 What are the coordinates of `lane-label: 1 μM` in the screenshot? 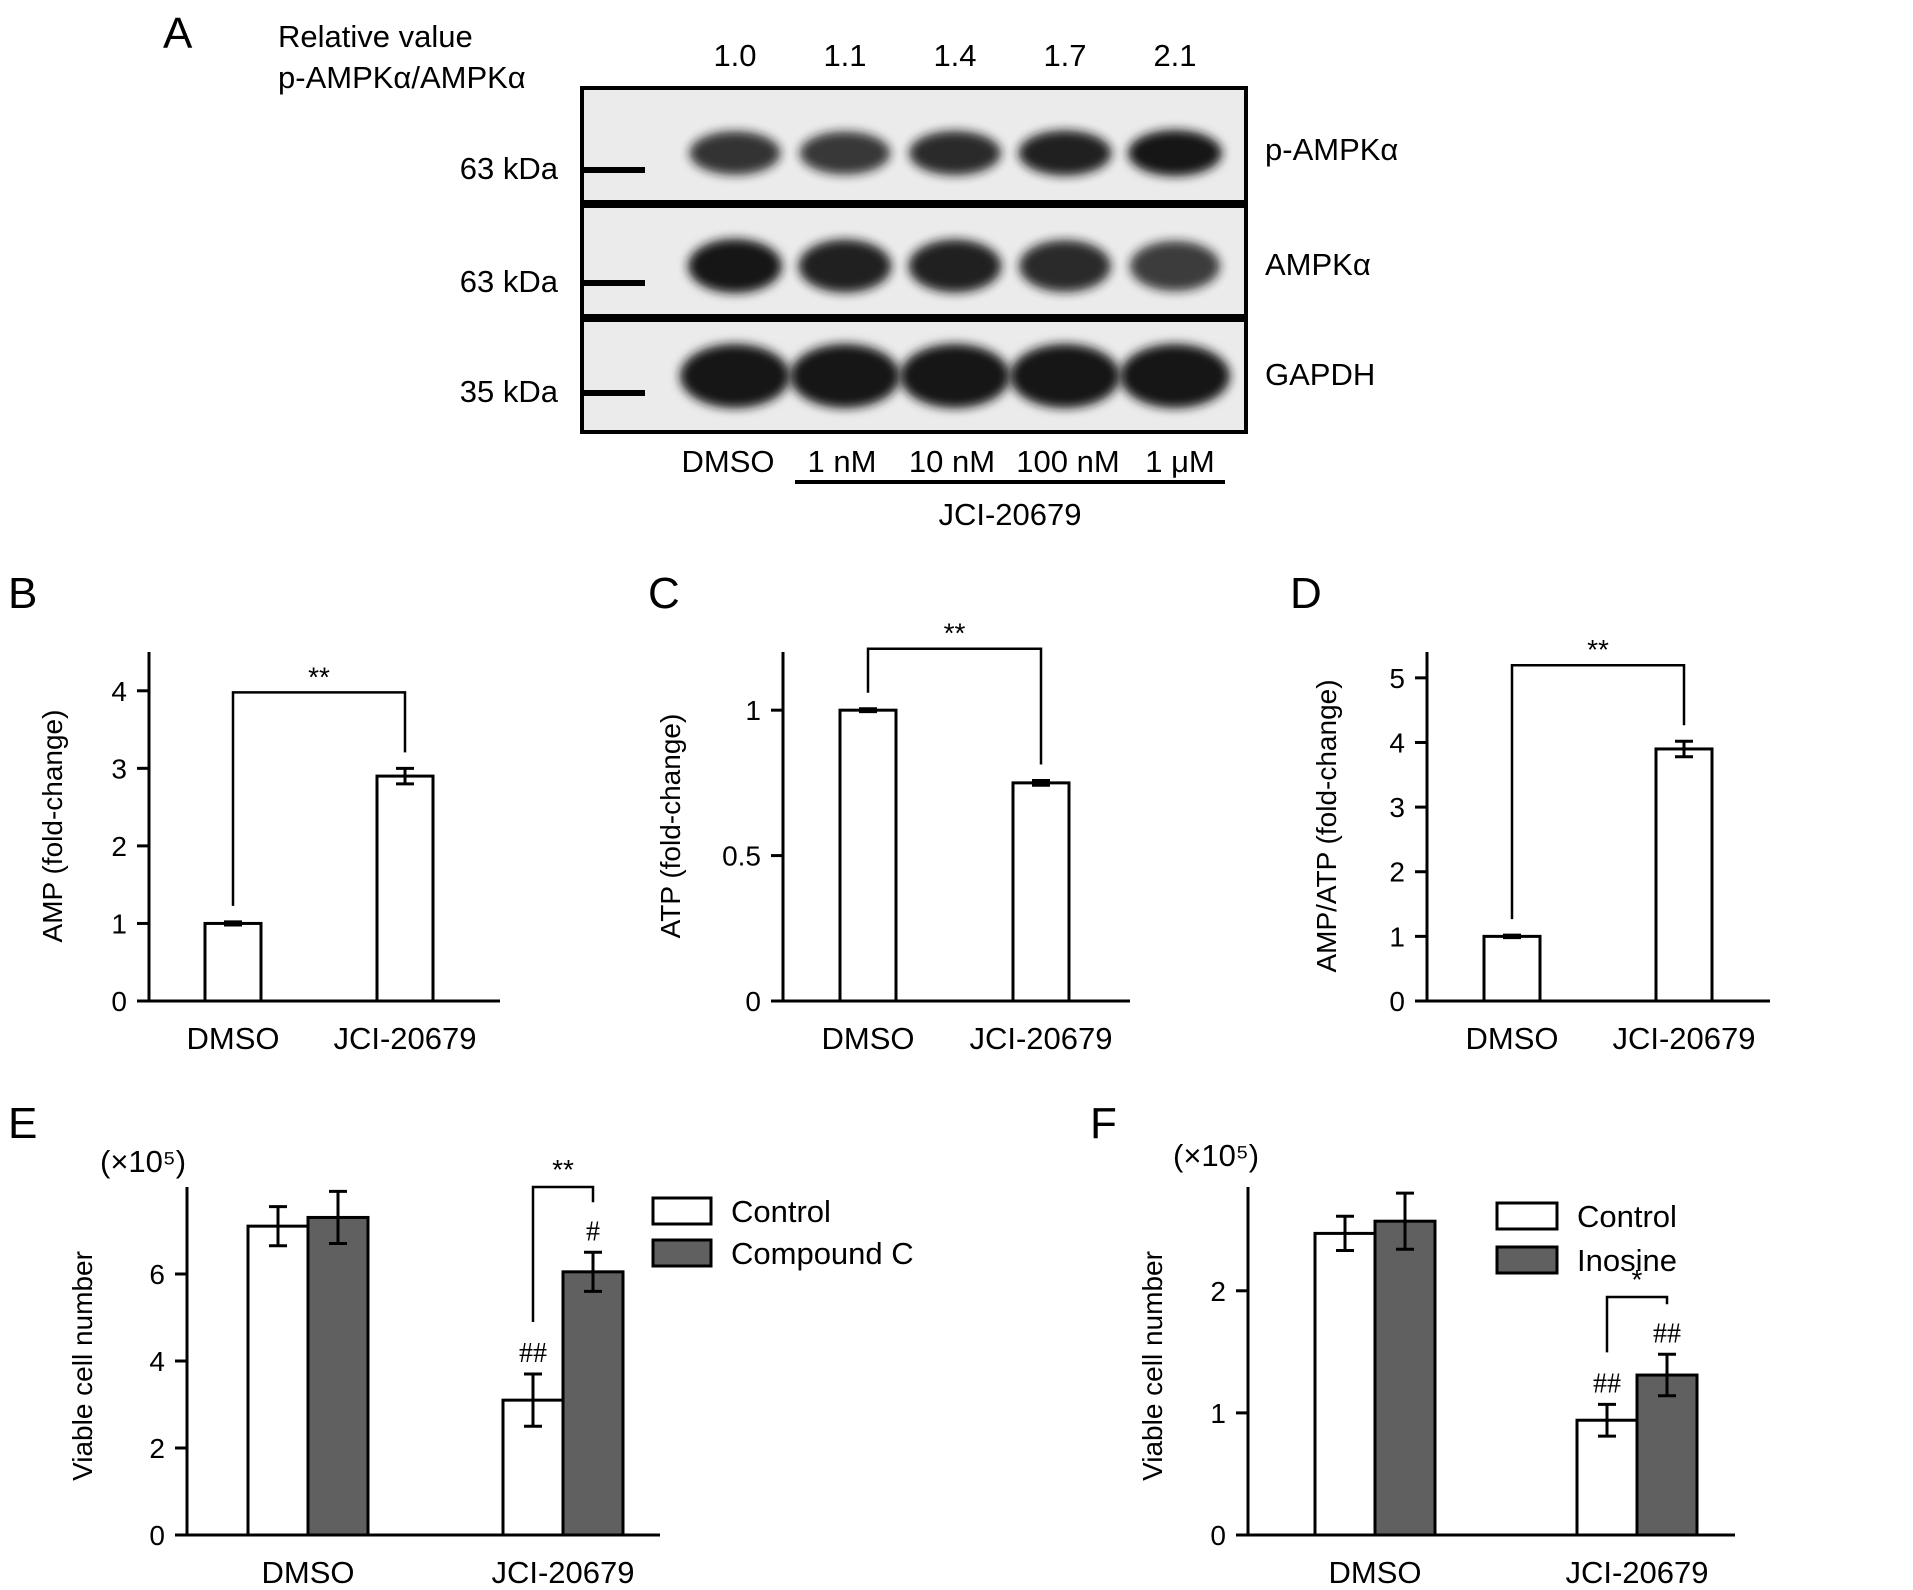 It's located at (1180, 461).